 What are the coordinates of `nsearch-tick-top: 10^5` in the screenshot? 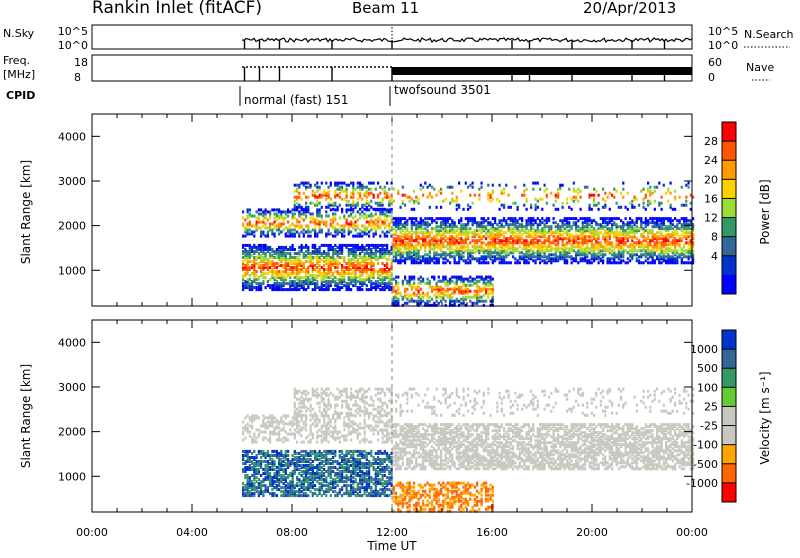 It's located at (723, 31).